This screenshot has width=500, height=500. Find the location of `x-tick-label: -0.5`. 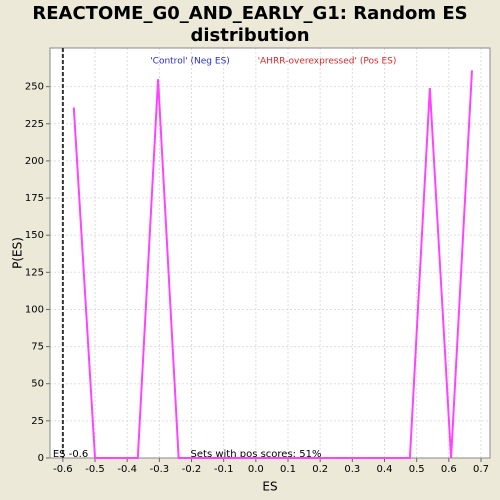

x-tick-label: -0.5 is located at coordinates (95, 469).